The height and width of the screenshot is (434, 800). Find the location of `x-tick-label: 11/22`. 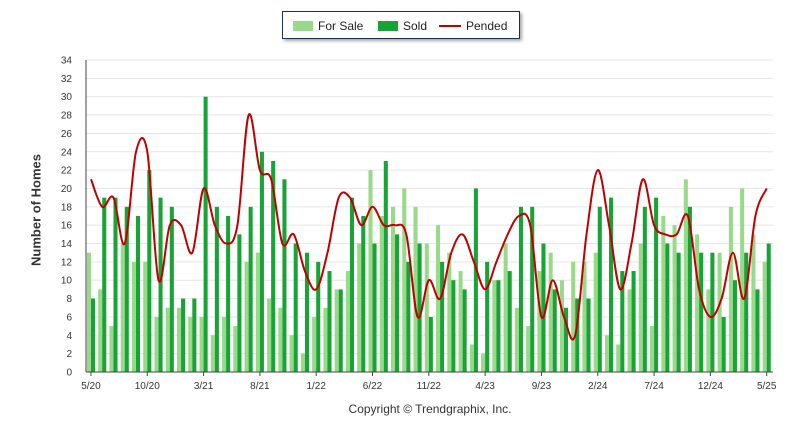

x-tick-label: 11/22 is located at coordinates (429, 386).